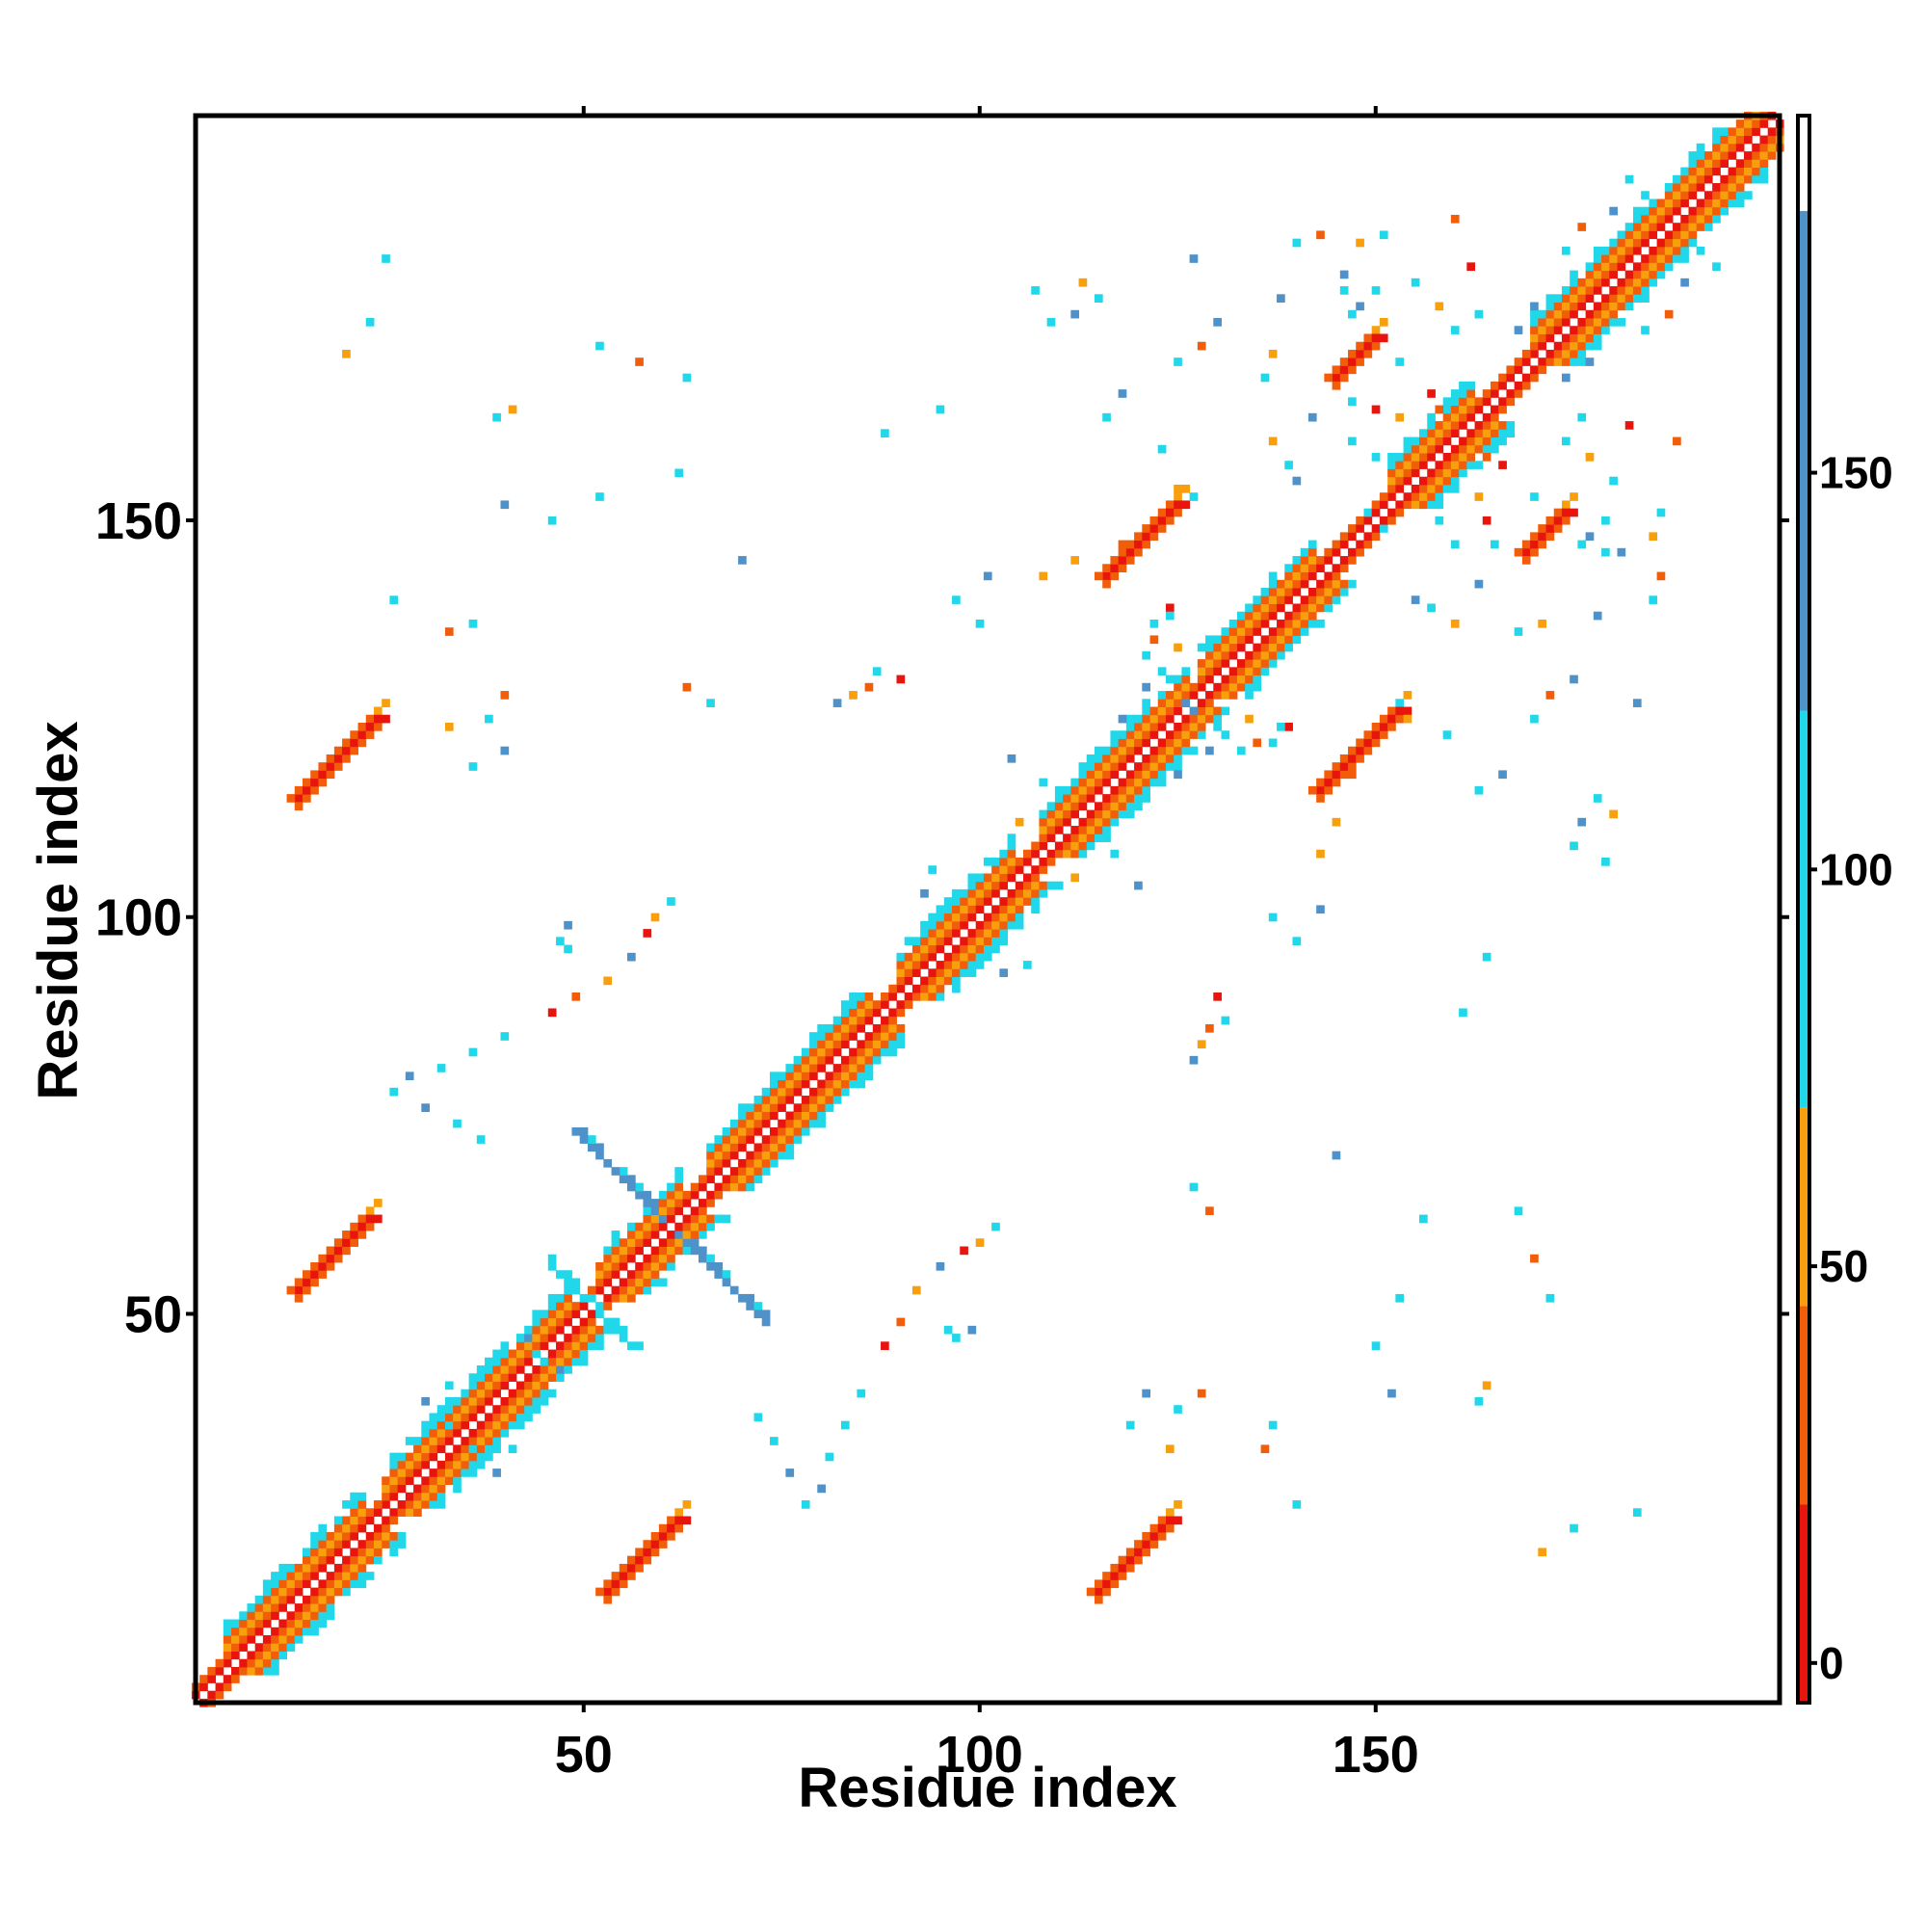 The width and height of the screenshot is (1927, 1932). I want to click on colorbar-segment, so click(1803, 163).